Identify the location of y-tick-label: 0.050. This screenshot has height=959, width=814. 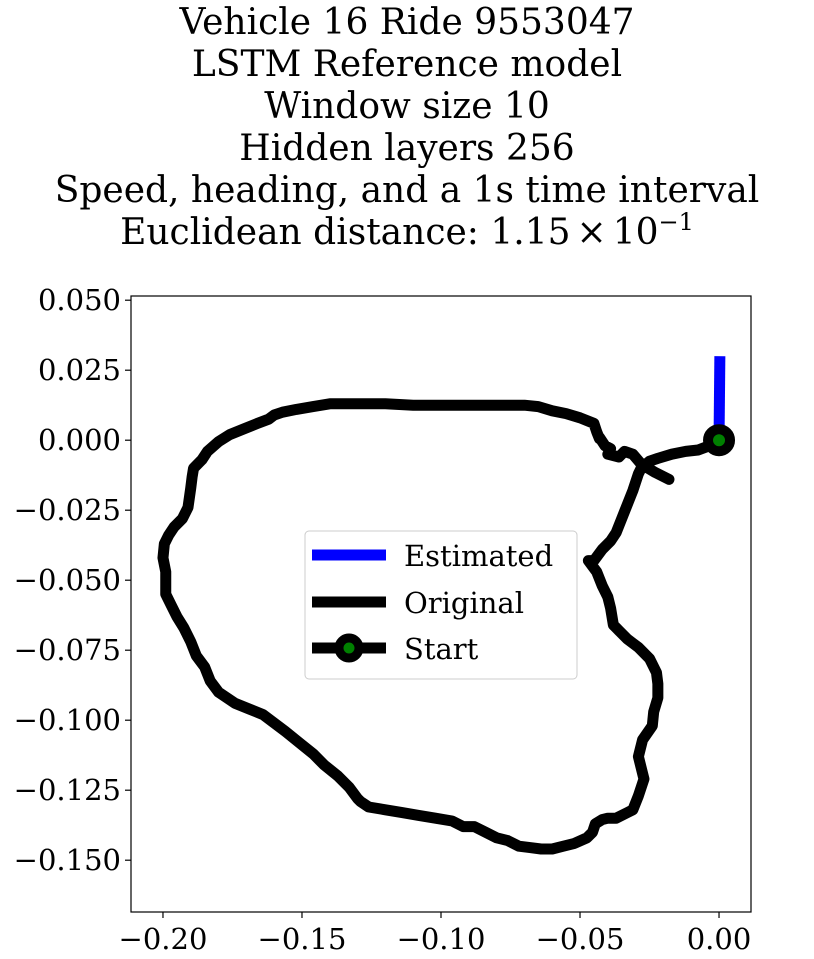
(79, 300).